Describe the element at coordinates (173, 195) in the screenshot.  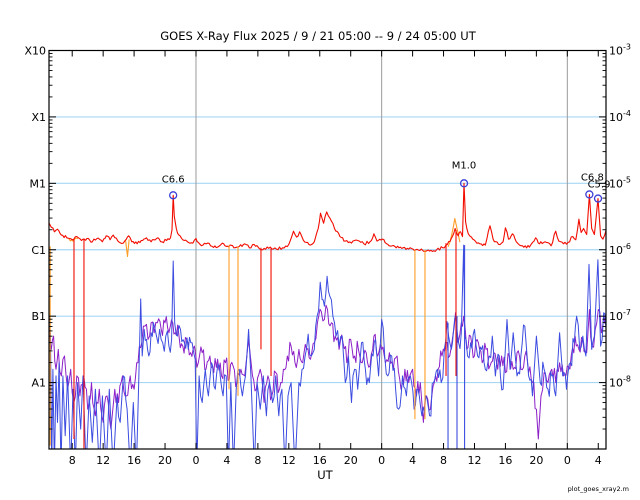
I see `flare-marker-C6.6` at that location.